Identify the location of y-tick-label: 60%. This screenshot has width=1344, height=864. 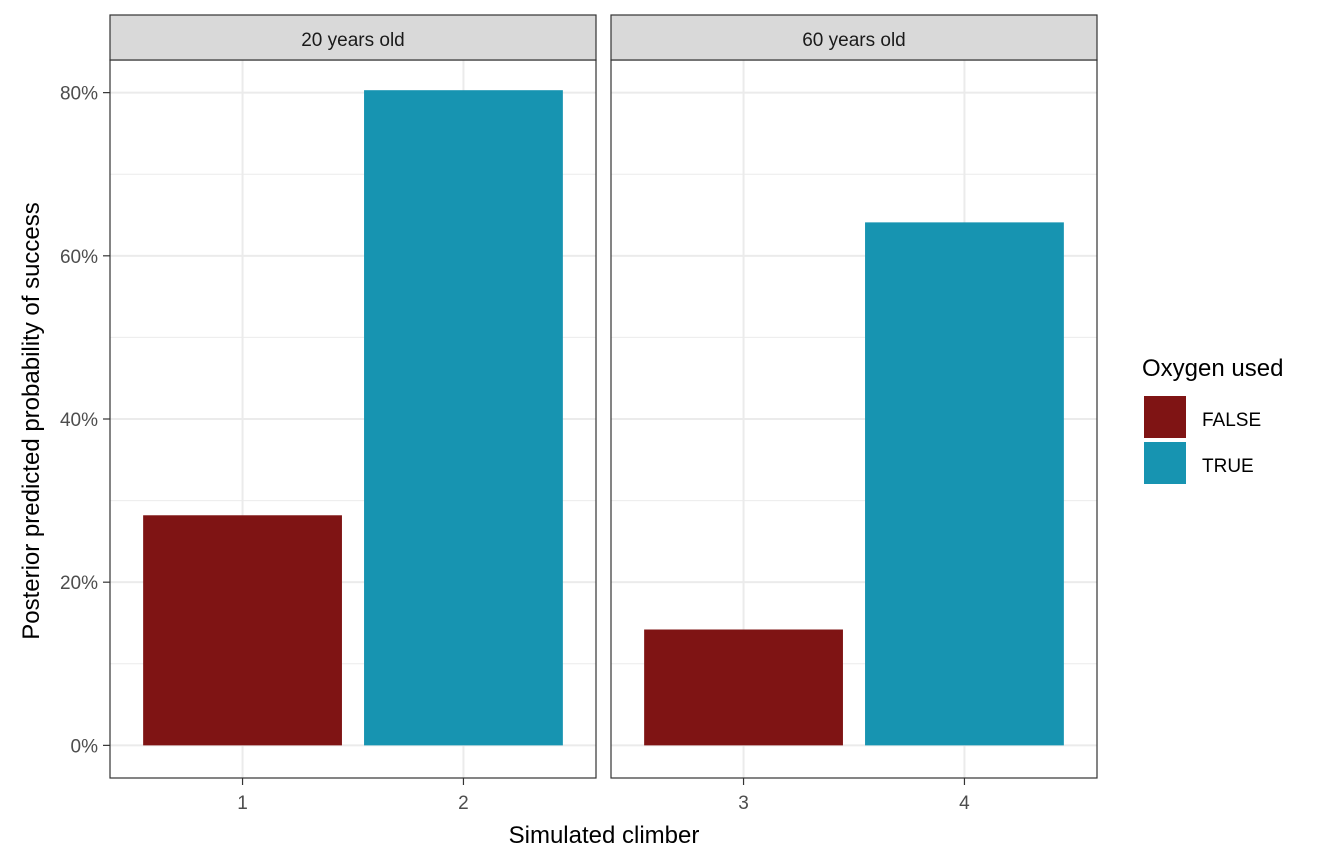
(79, 257).